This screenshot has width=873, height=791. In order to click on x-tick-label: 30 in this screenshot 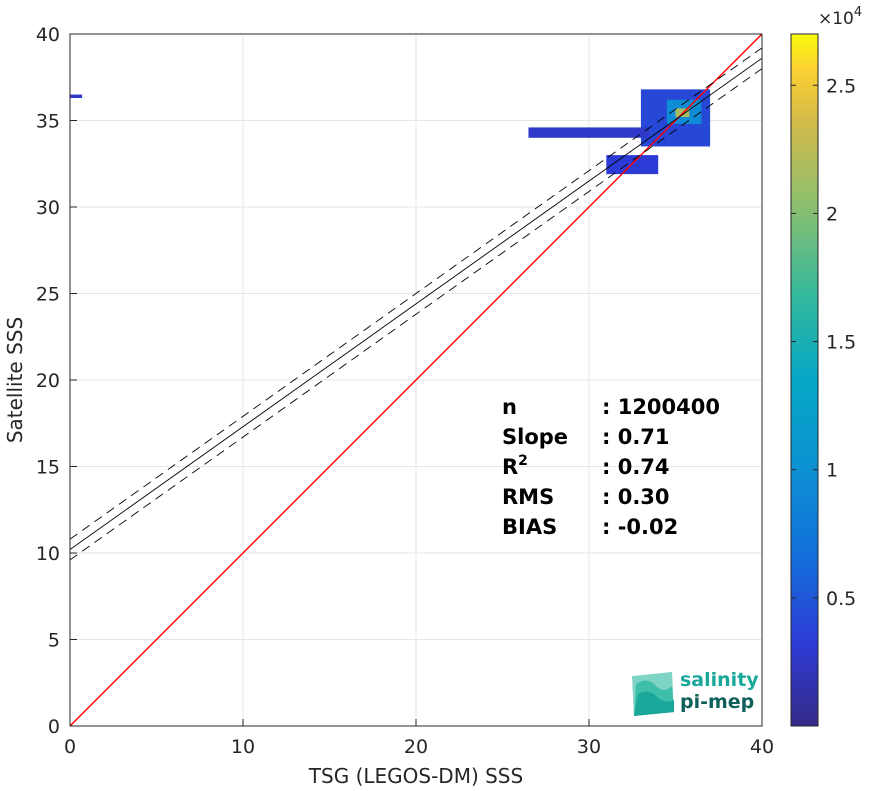, I will do `click(589, 747)`.